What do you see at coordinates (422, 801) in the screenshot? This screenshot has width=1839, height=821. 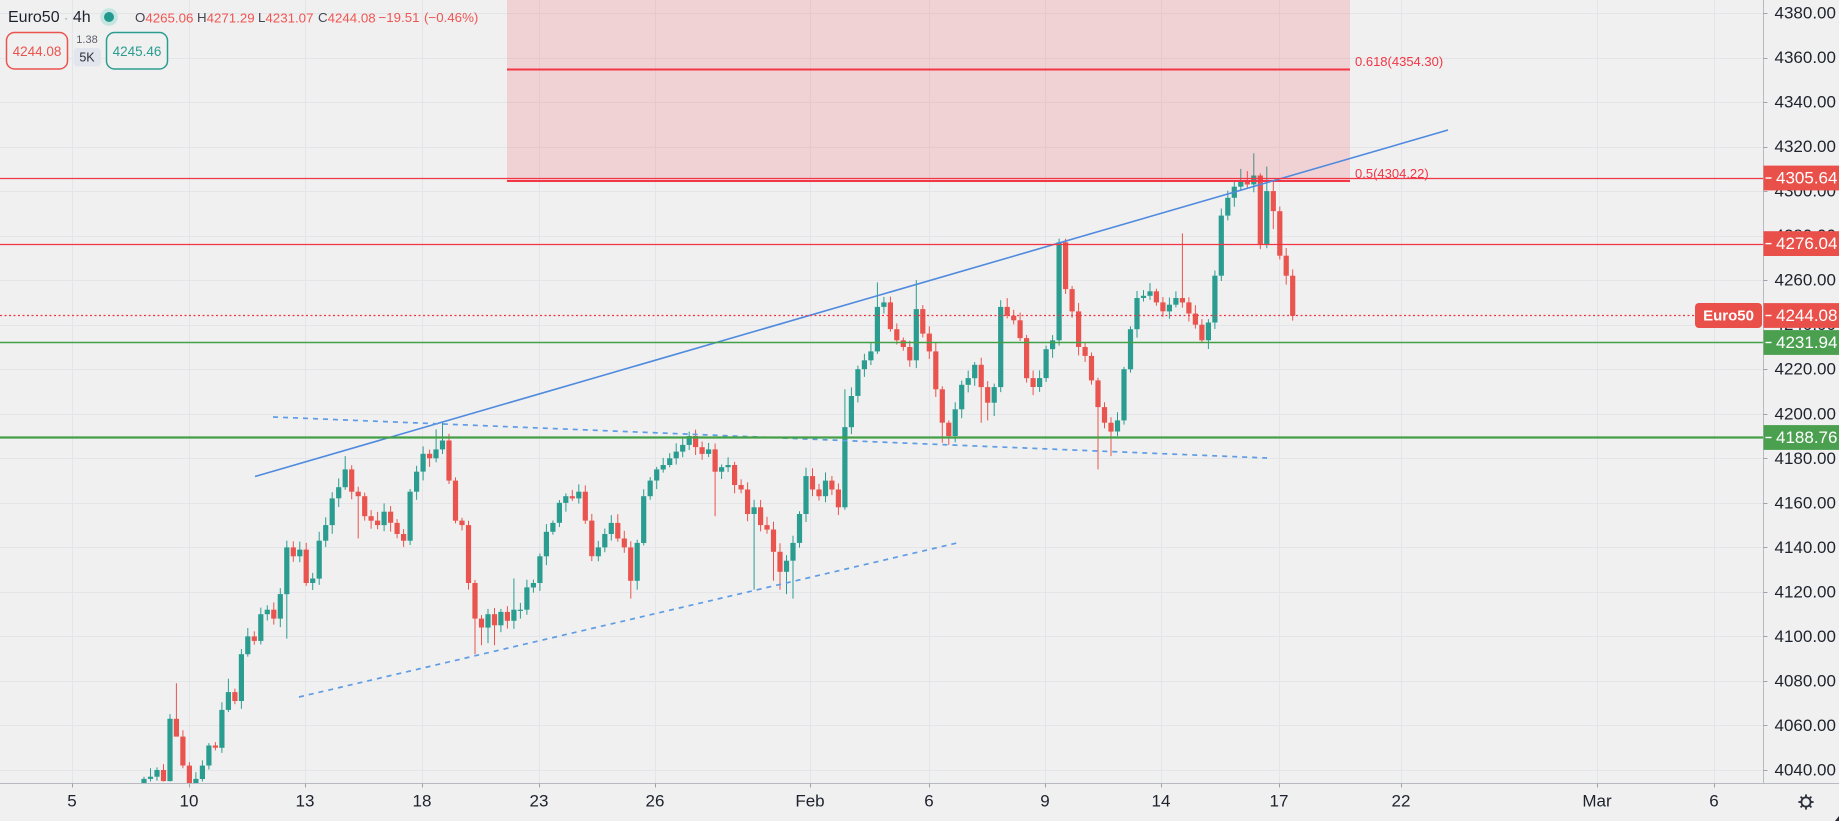 I see `svg-text: 18` at bounding box center [422, 801].